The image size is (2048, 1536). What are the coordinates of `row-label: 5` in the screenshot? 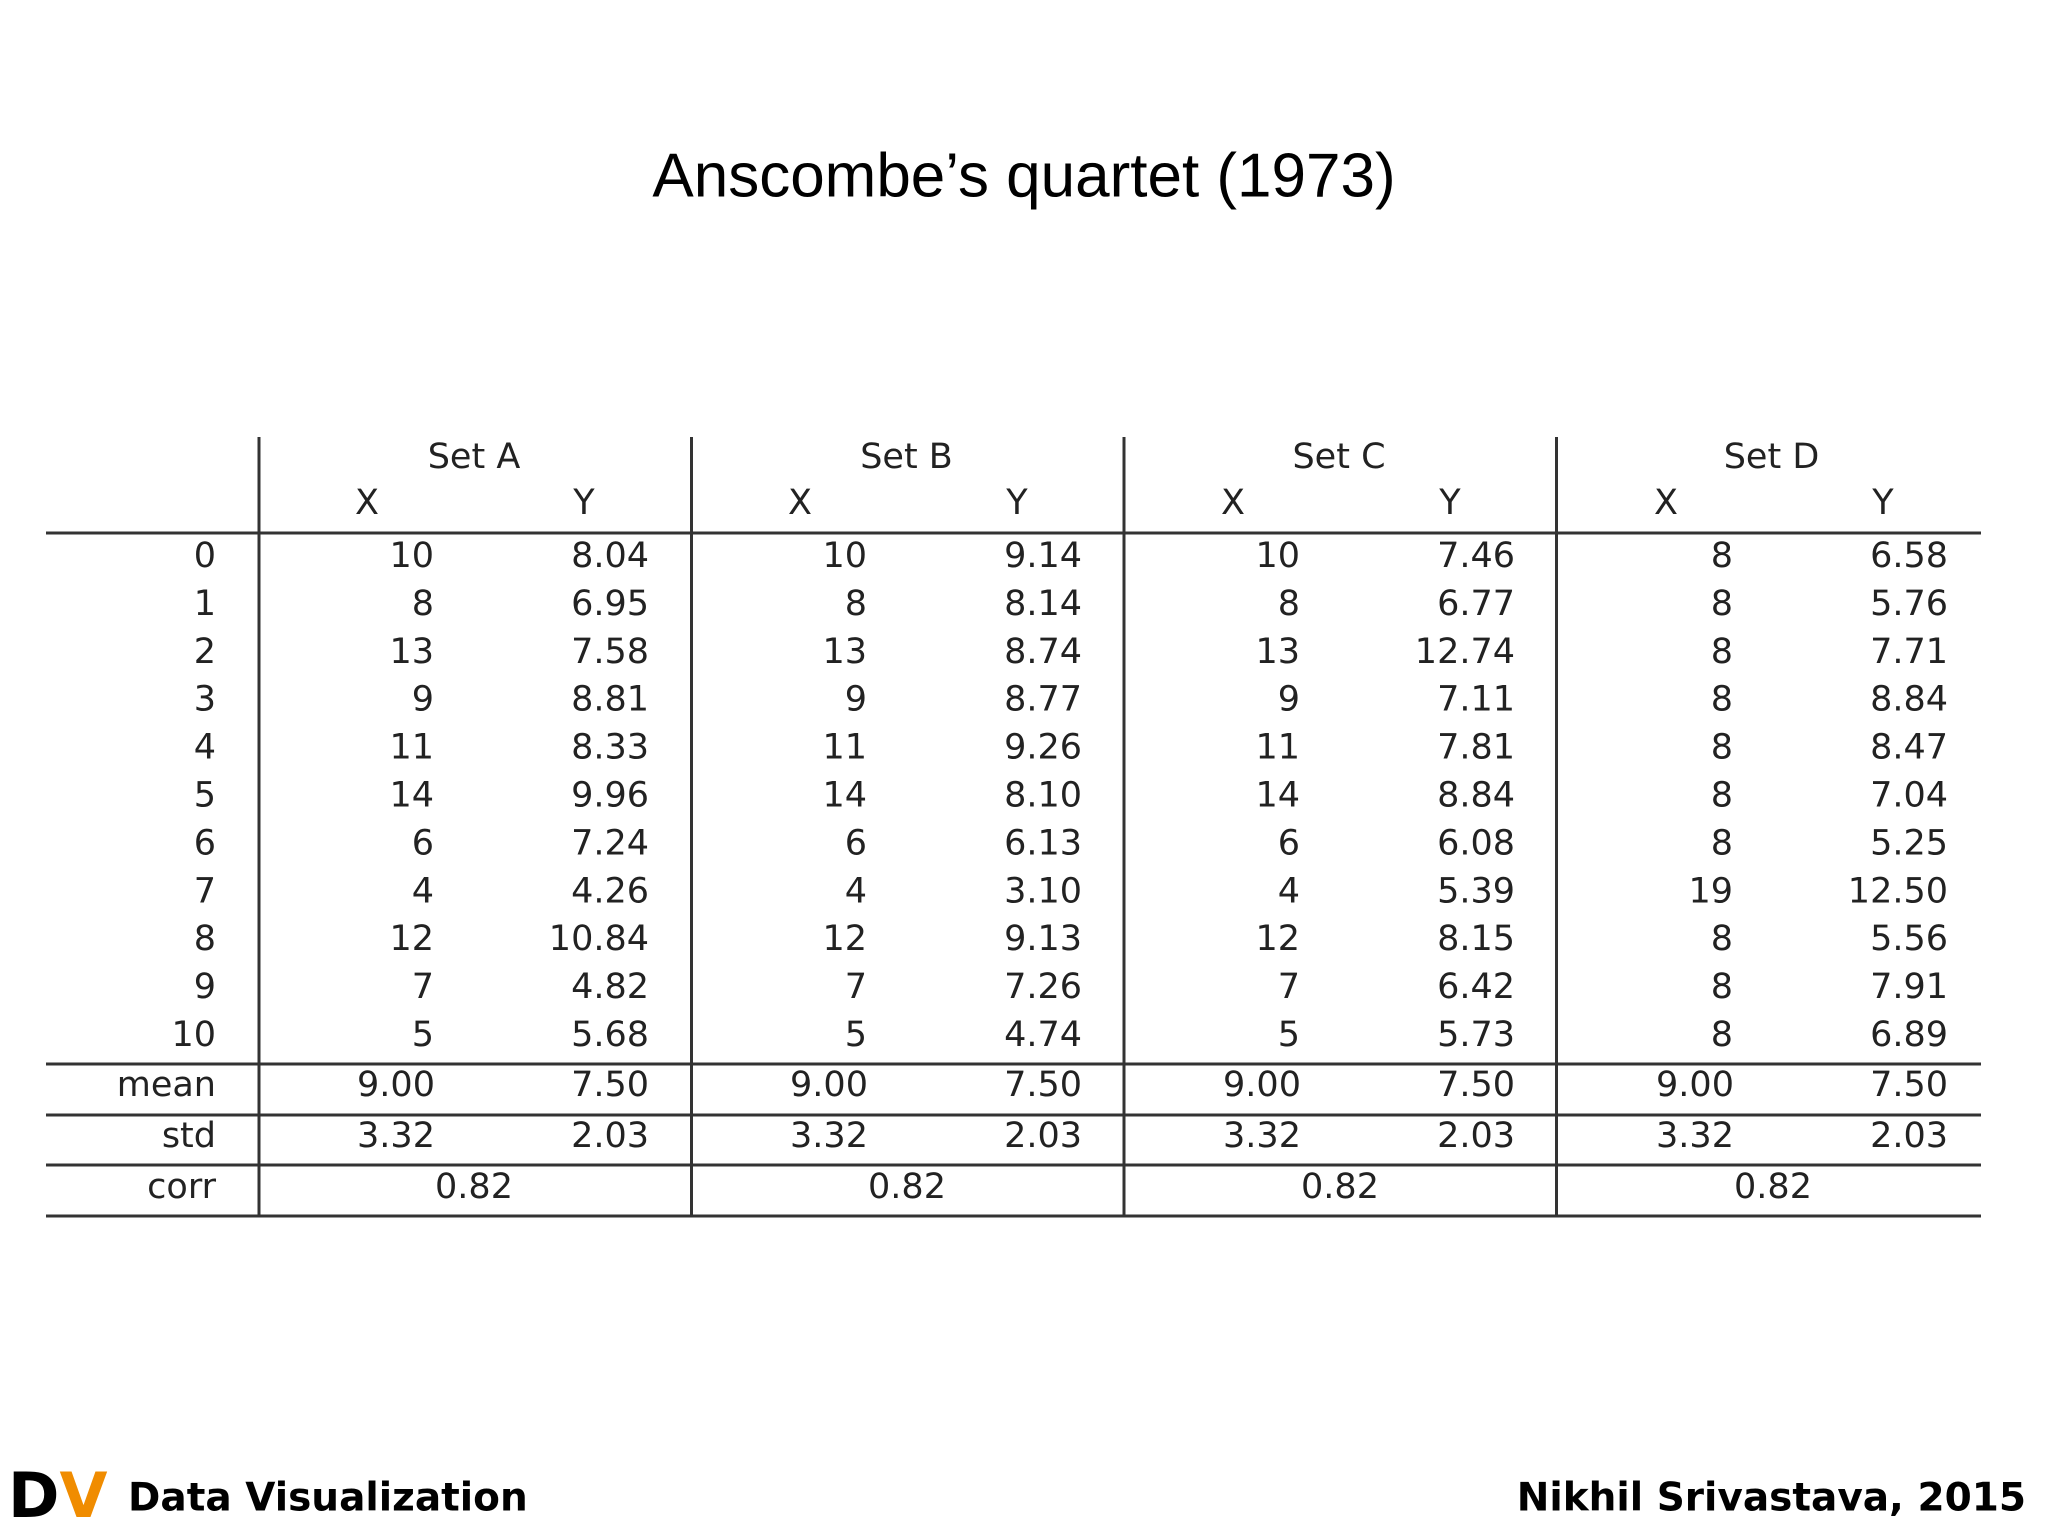 It's located at (205, 796).